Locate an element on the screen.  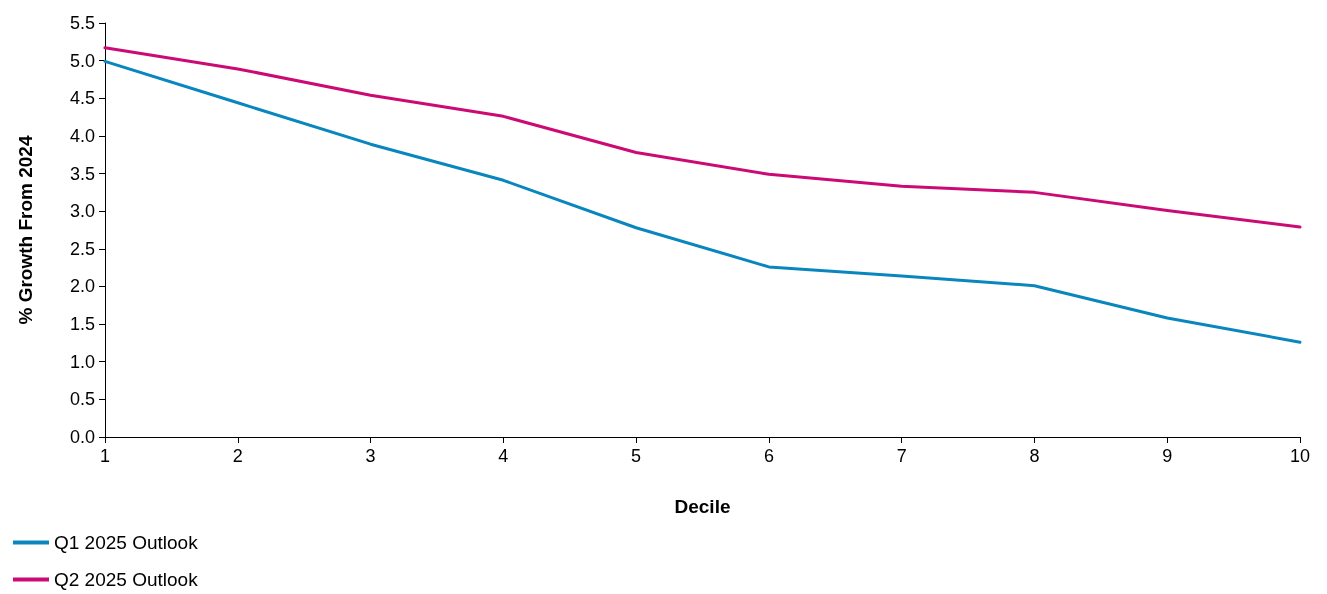
y-tick-label: 2.0 is located at coordinates (82, 286).